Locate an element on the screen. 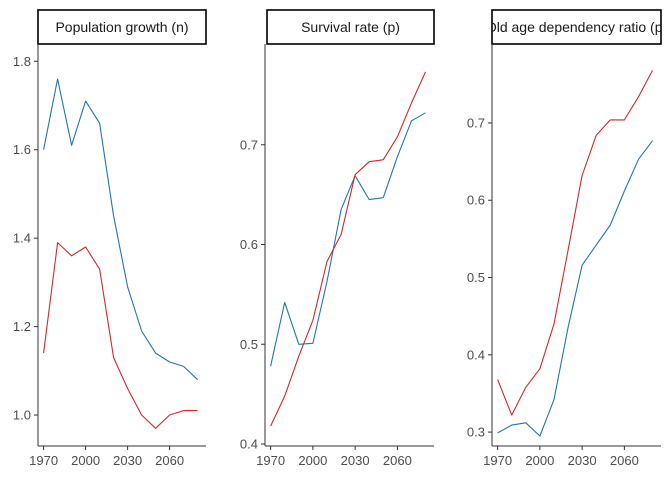 This screenshot has width=672, height=480. y-tick-label: 1.2 is located at coordinates (22, 326).